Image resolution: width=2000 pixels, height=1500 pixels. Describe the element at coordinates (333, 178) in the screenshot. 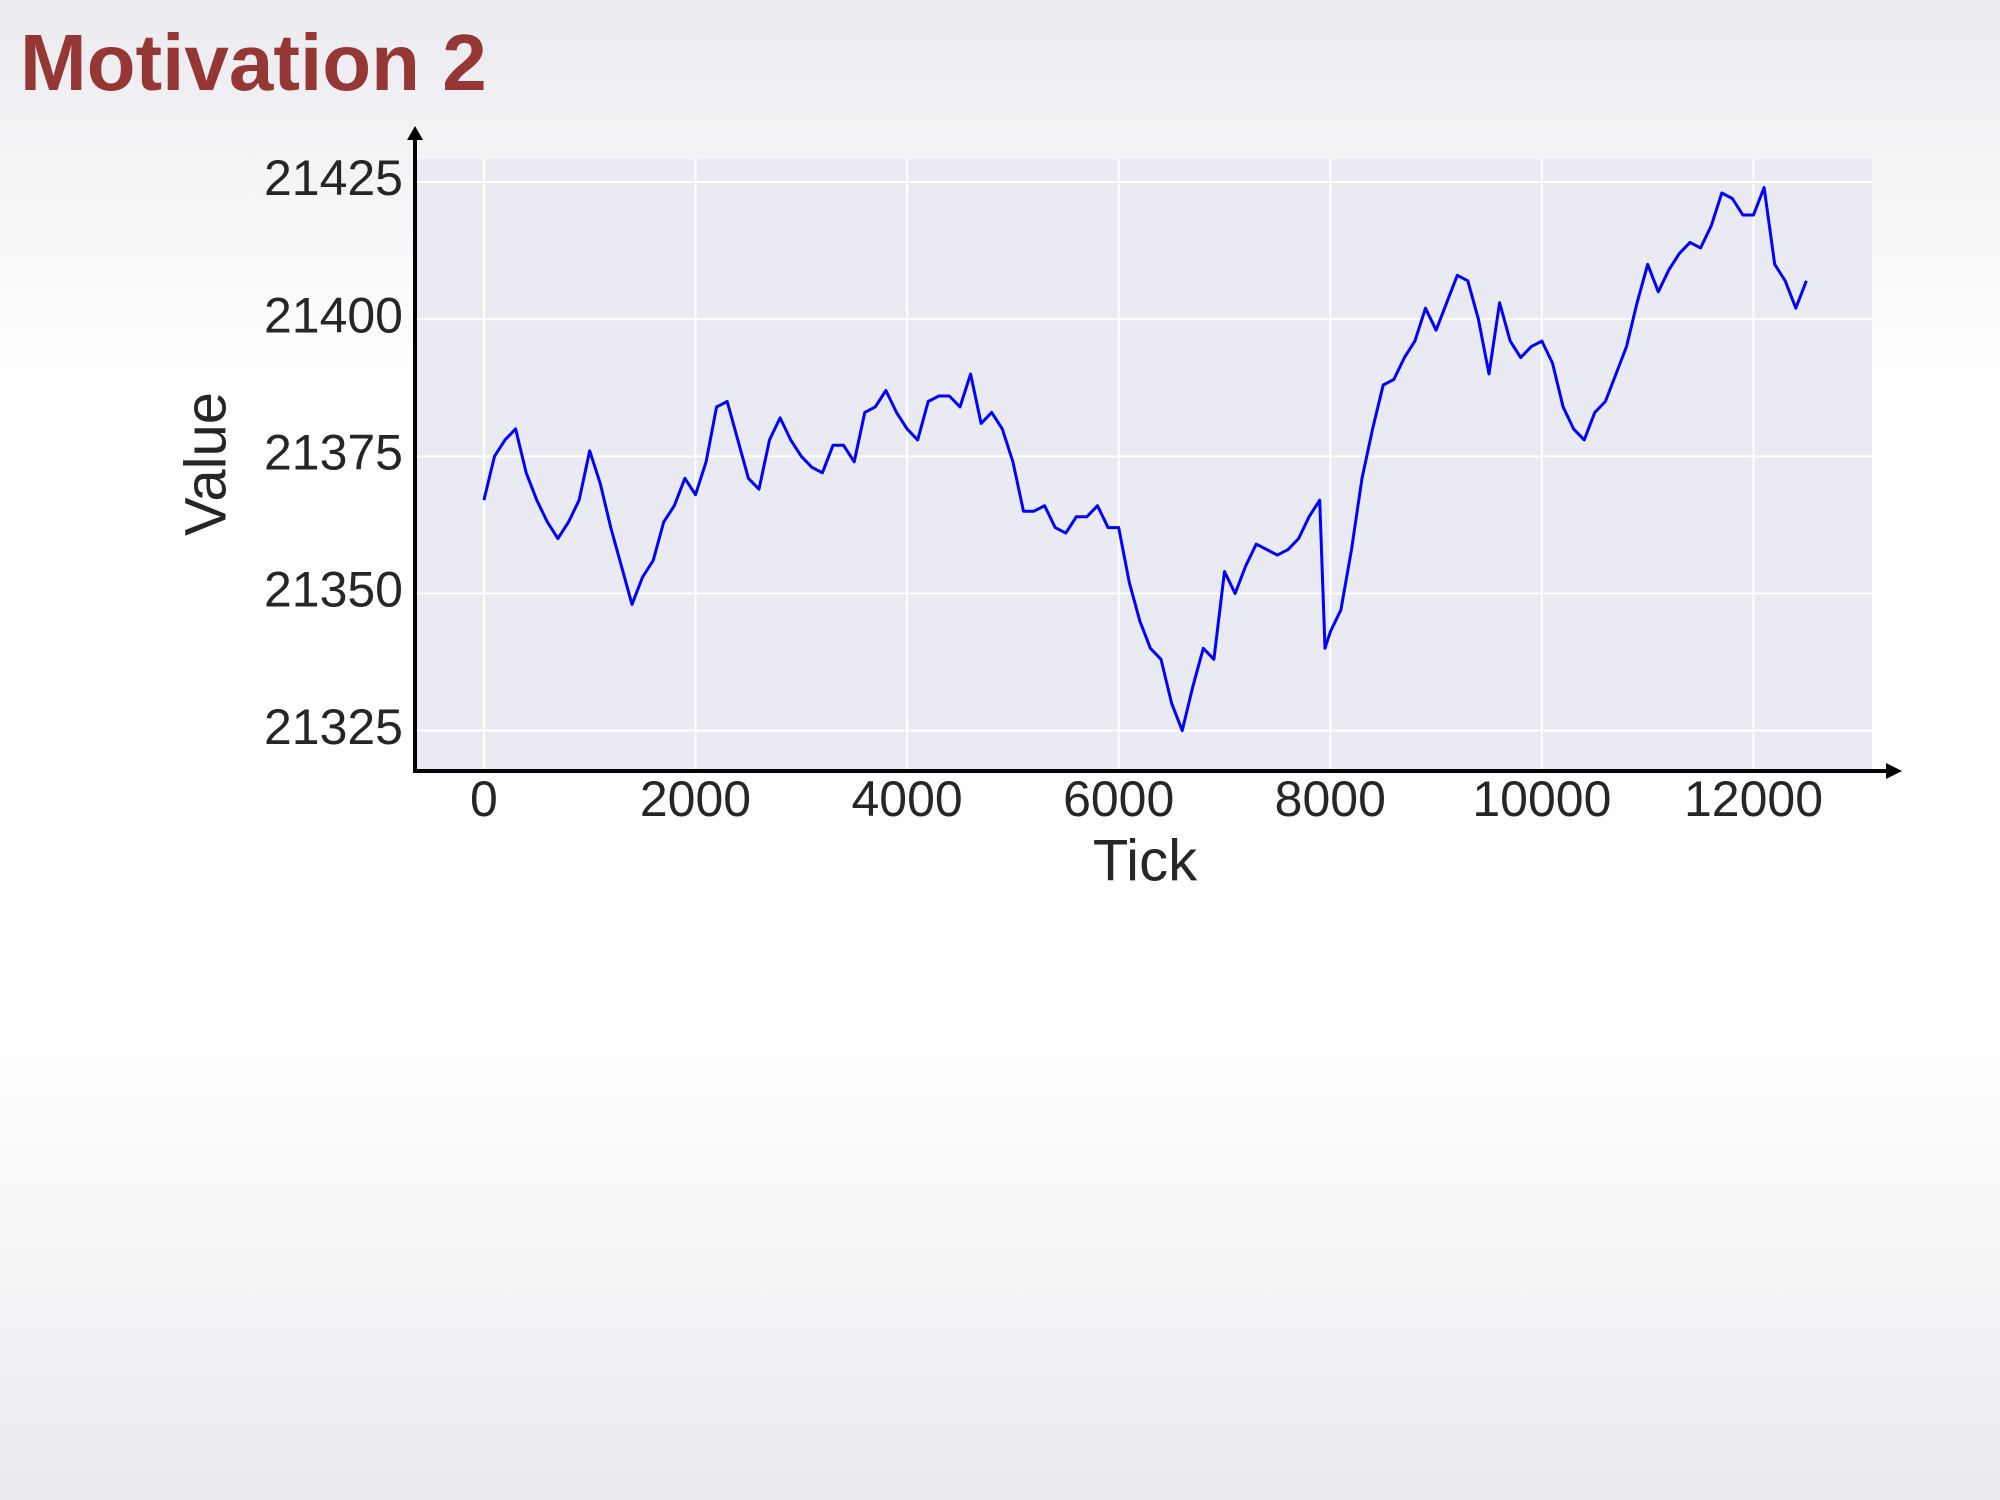

I see `y-tick-label: 21425` at that location.